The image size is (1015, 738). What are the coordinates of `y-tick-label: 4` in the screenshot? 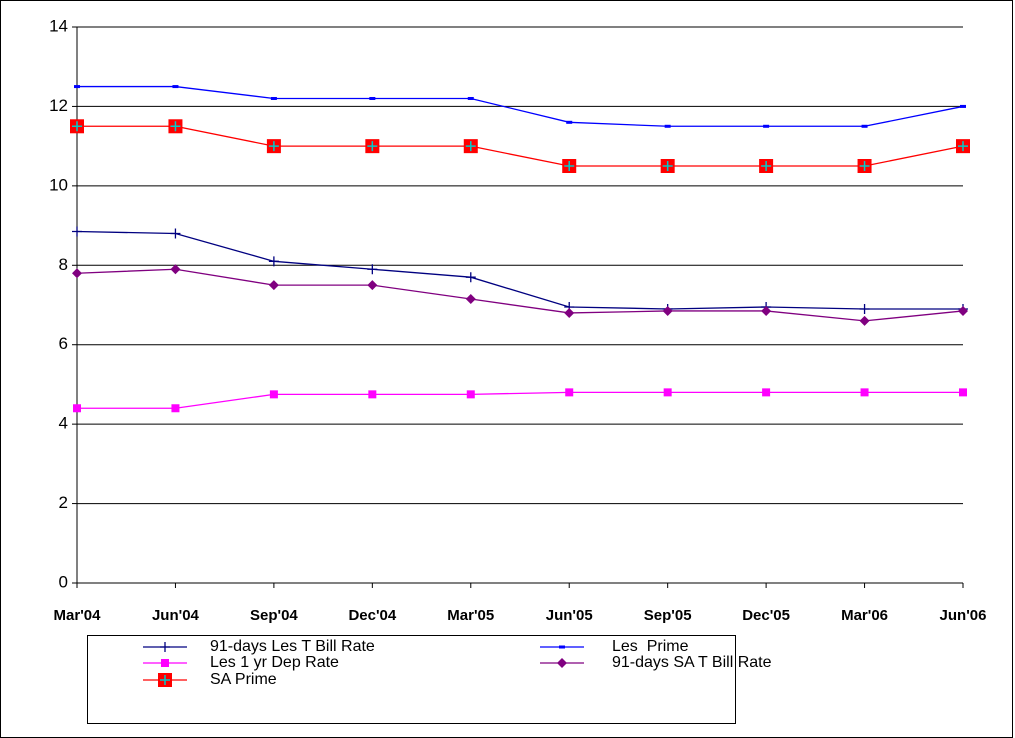 It's located at (63, 423).